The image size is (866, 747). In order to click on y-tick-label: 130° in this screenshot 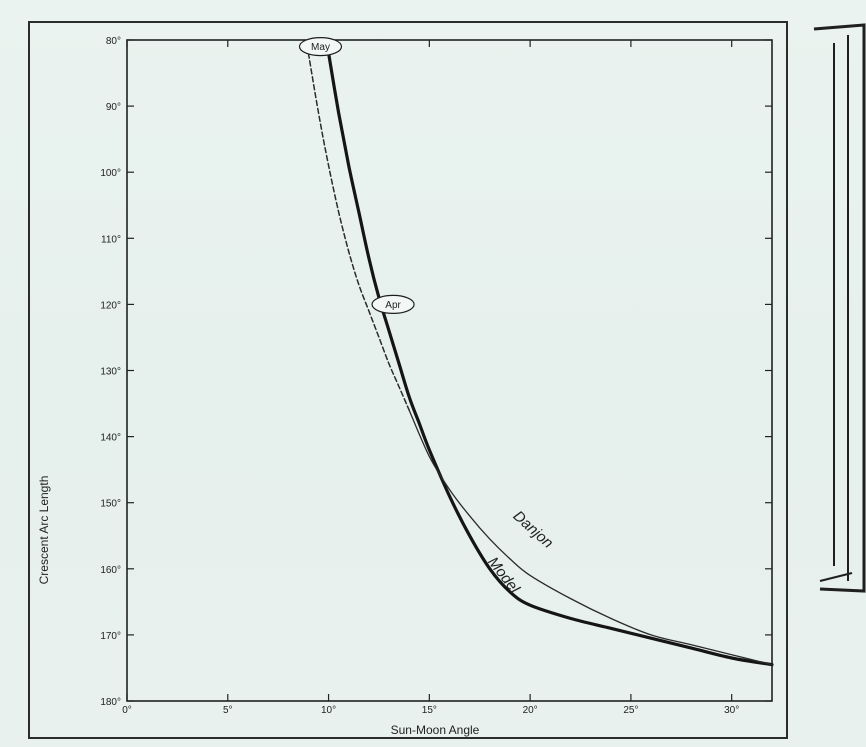, I will do `click(110, 372)`.